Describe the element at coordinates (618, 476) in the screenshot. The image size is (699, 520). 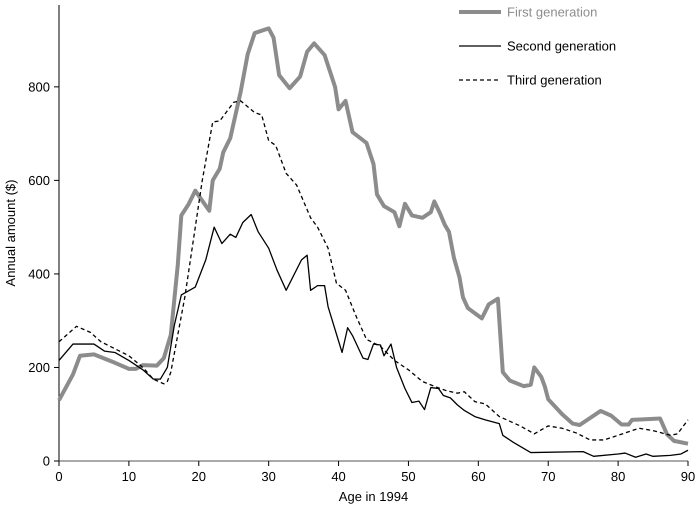
I see `x-tick-label: 80` at that location.